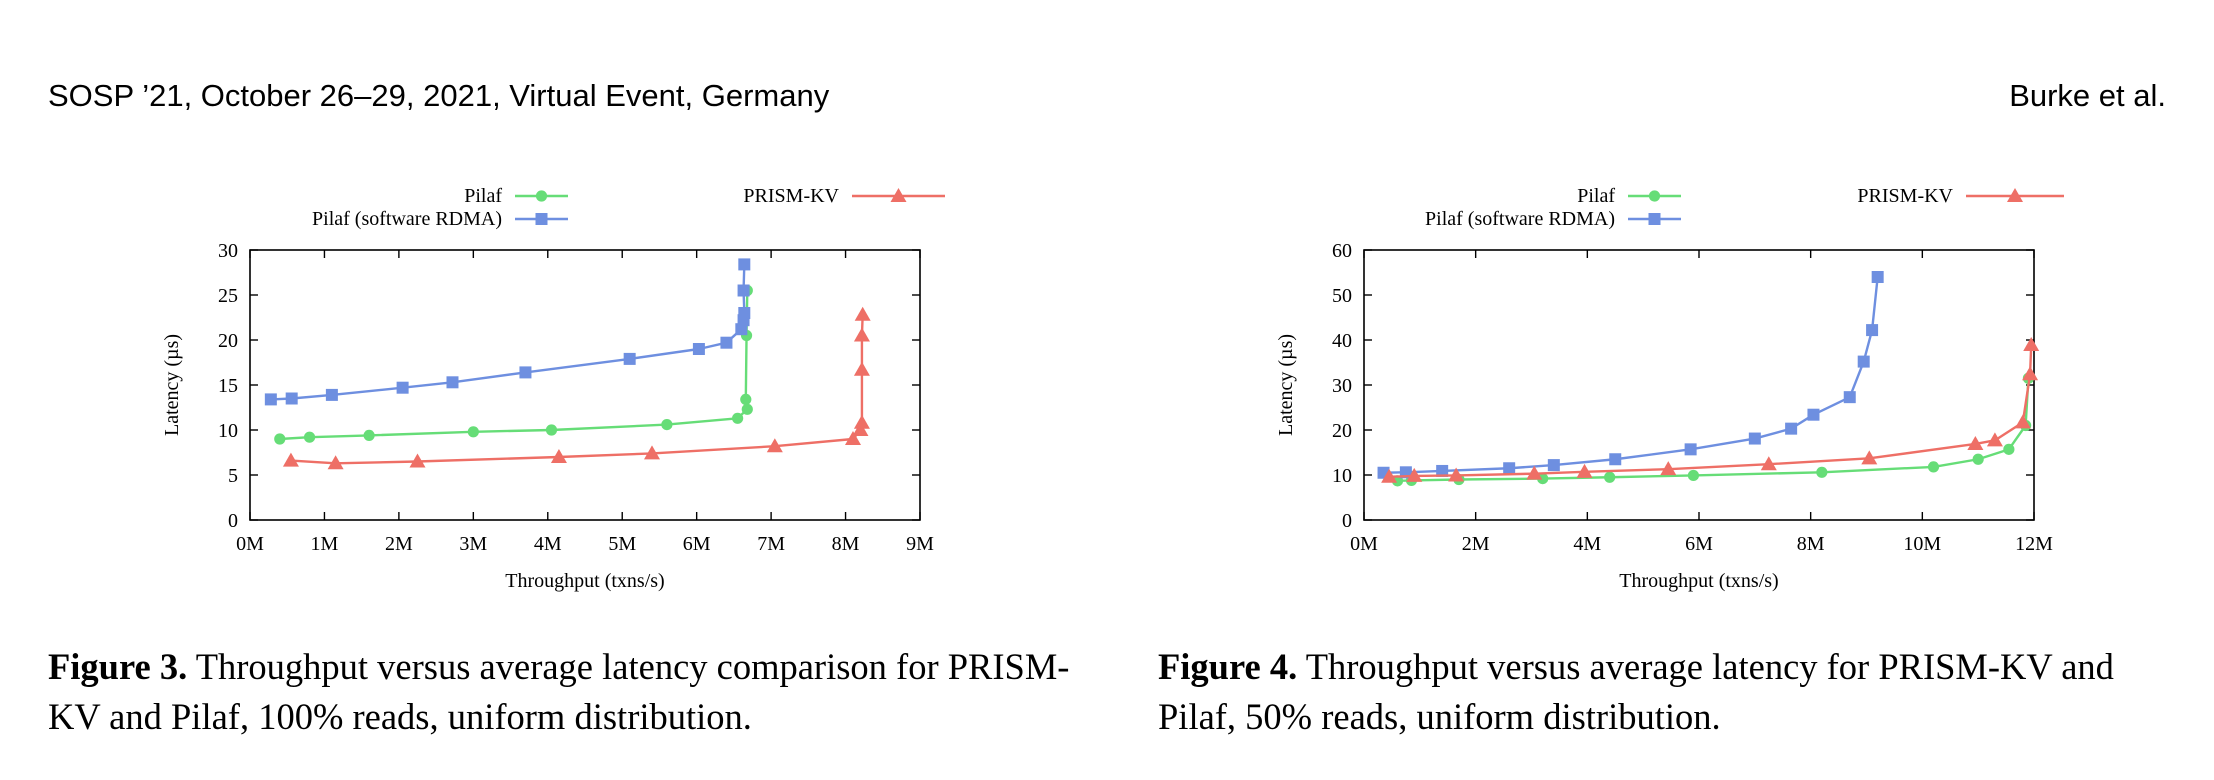 The height and width of the screenshot is (780, 2214). Describe the element at coordinates (1654, 196) in the screenshot. I see `fig4-legend-marker-pilaf` at that location.